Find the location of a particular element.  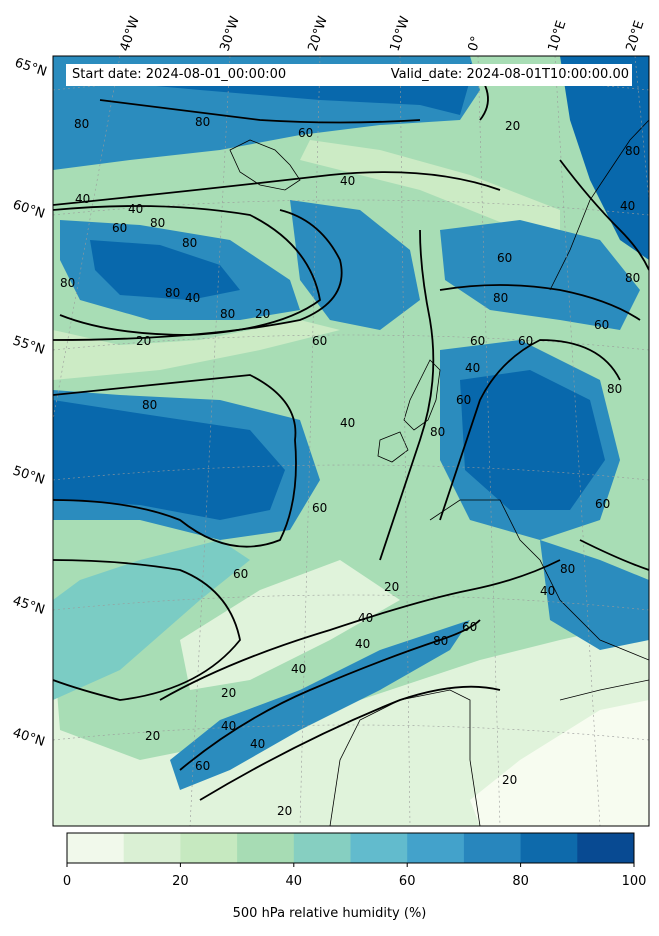

colorbar-segments is located at coordinates (351, 848).